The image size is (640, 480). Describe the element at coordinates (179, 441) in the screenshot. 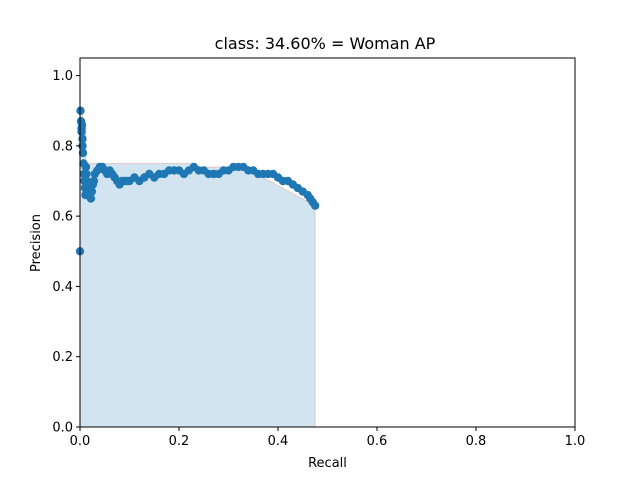

I see `x-tick-label: 0.2` at that location.